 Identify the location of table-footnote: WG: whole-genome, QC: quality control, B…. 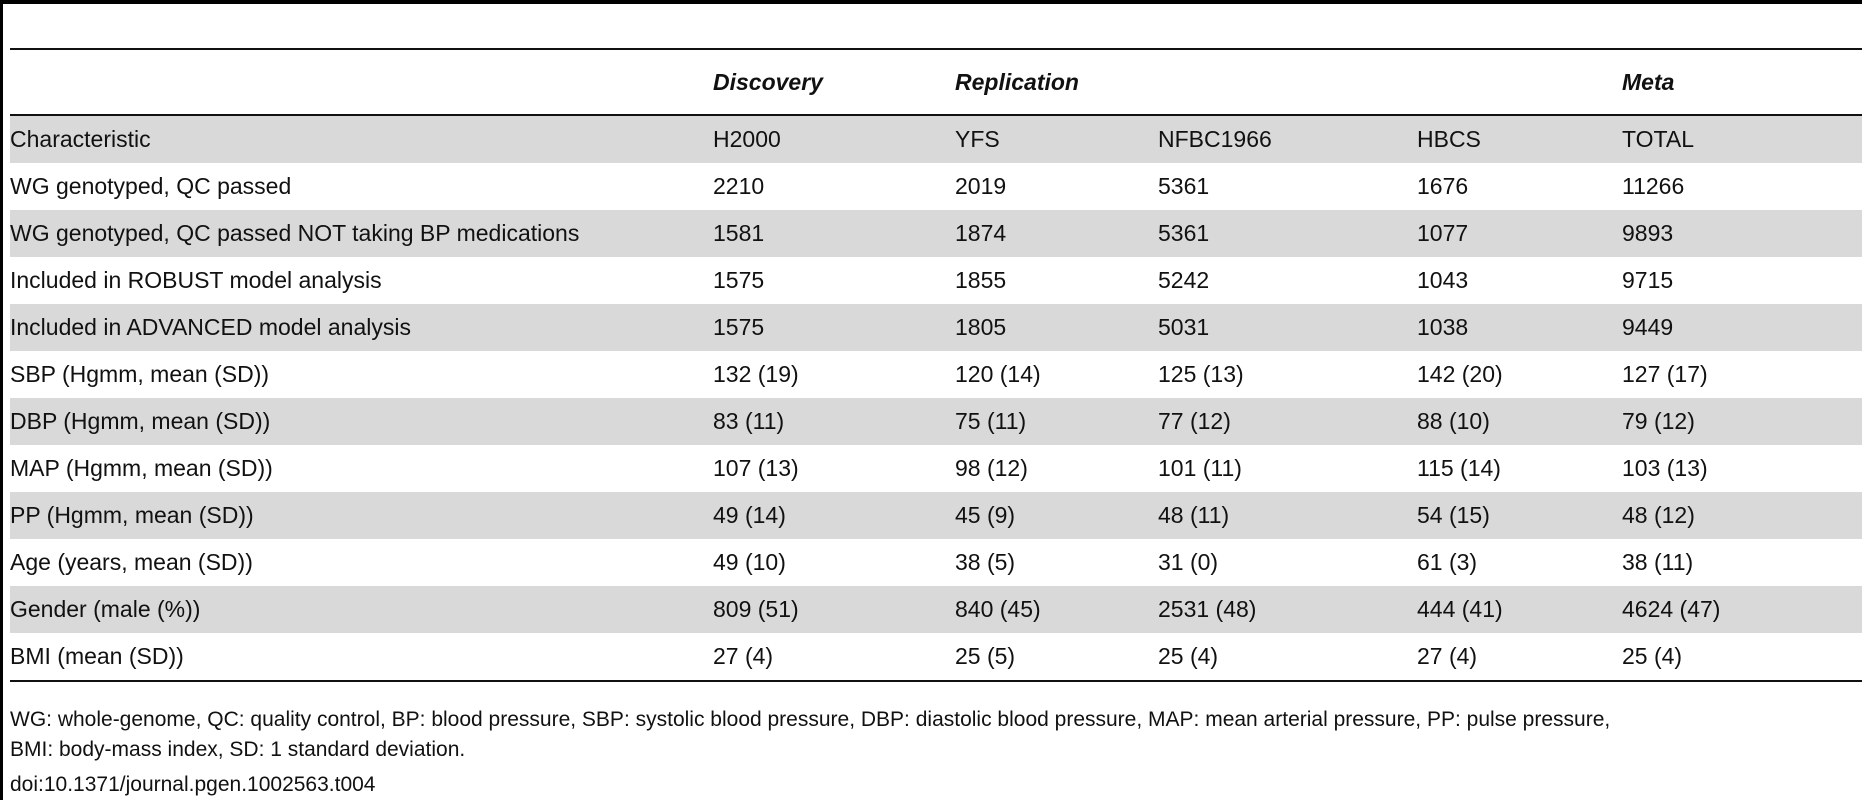
(936, 735).